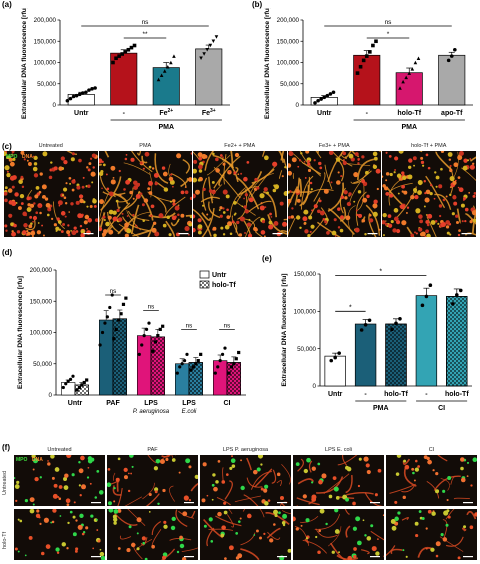  What do you see at coordinates (288, 41) in the screenshot?
I see `b-ytick-label: 150,000` at bounding box center [288, 41].